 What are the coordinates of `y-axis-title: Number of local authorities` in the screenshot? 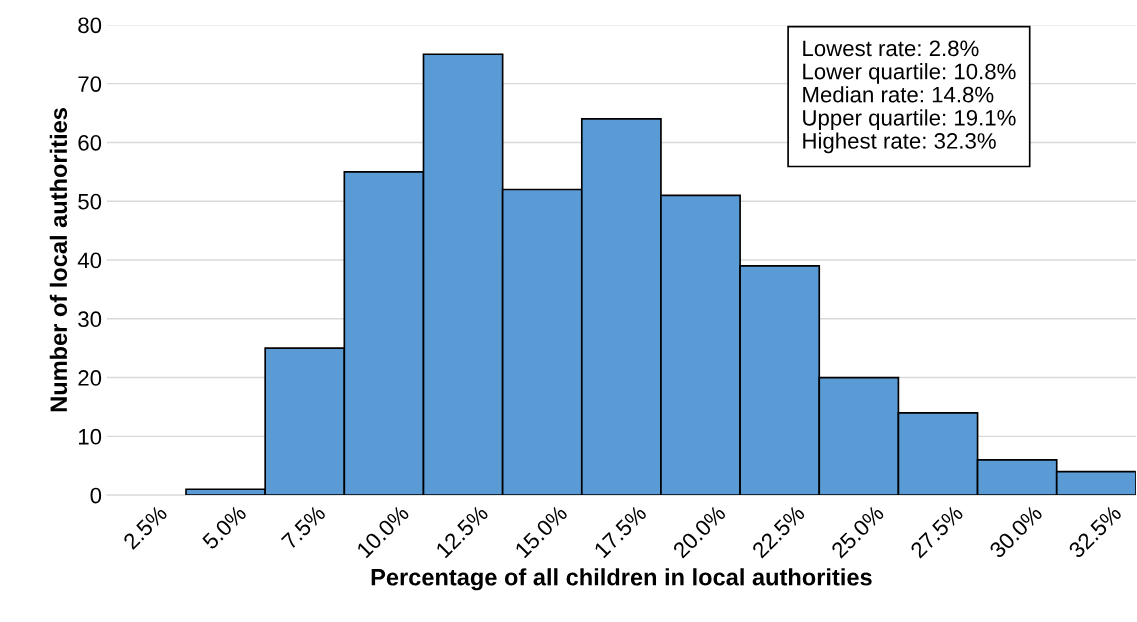 It's located at (58, 260).